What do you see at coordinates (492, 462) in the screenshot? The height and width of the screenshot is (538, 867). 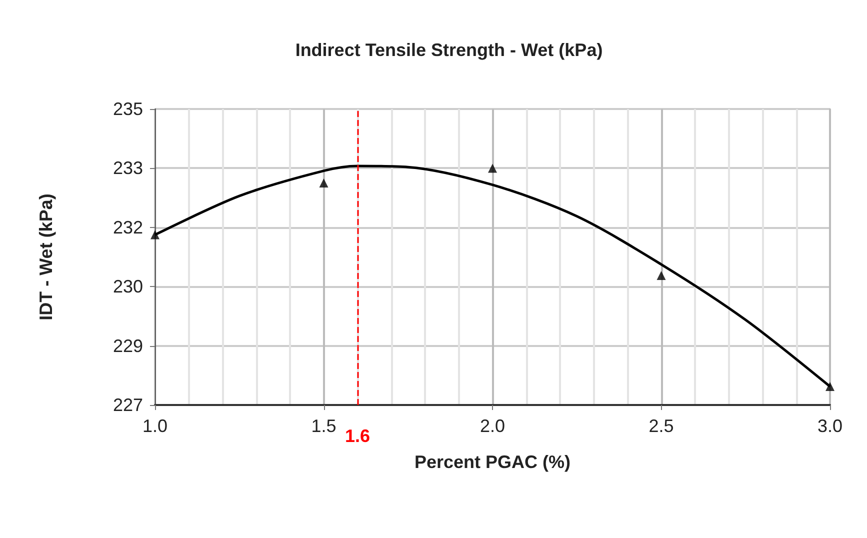 I see `x-axis-title: Percent PGAC (%)` at bounding box center [492, 462].